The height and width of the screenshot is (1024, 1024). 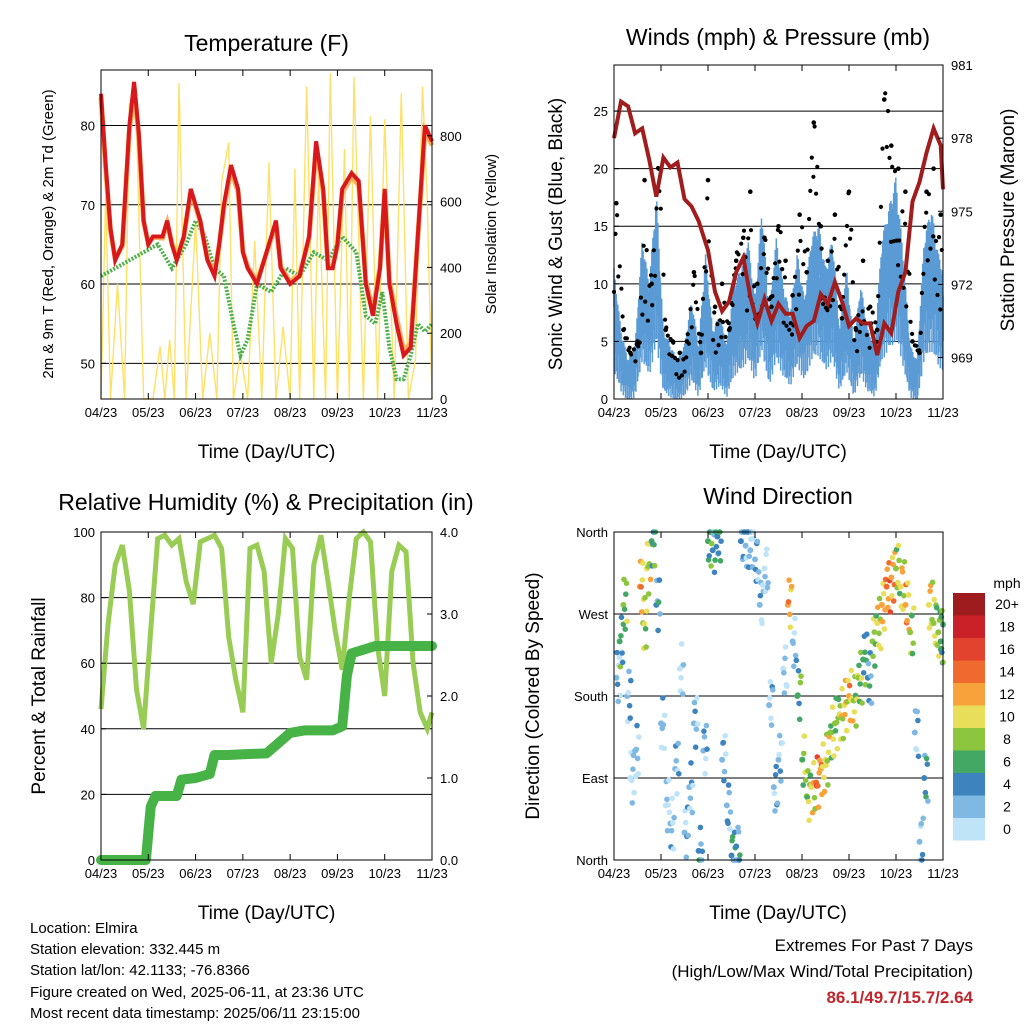 I want to click on temperature-x-tick-label: 07/23, so click(x=243, y=412).